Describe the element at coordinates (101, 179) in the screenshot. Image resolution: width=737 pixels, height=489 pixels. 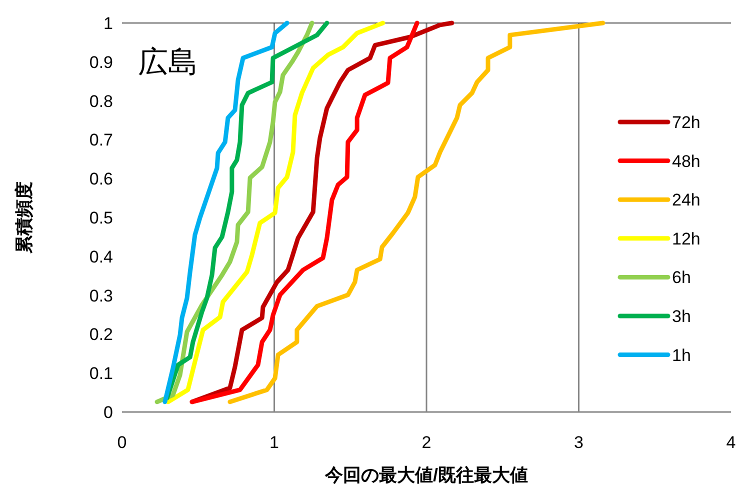
I see `y-tick-label: 0.6` at that location.